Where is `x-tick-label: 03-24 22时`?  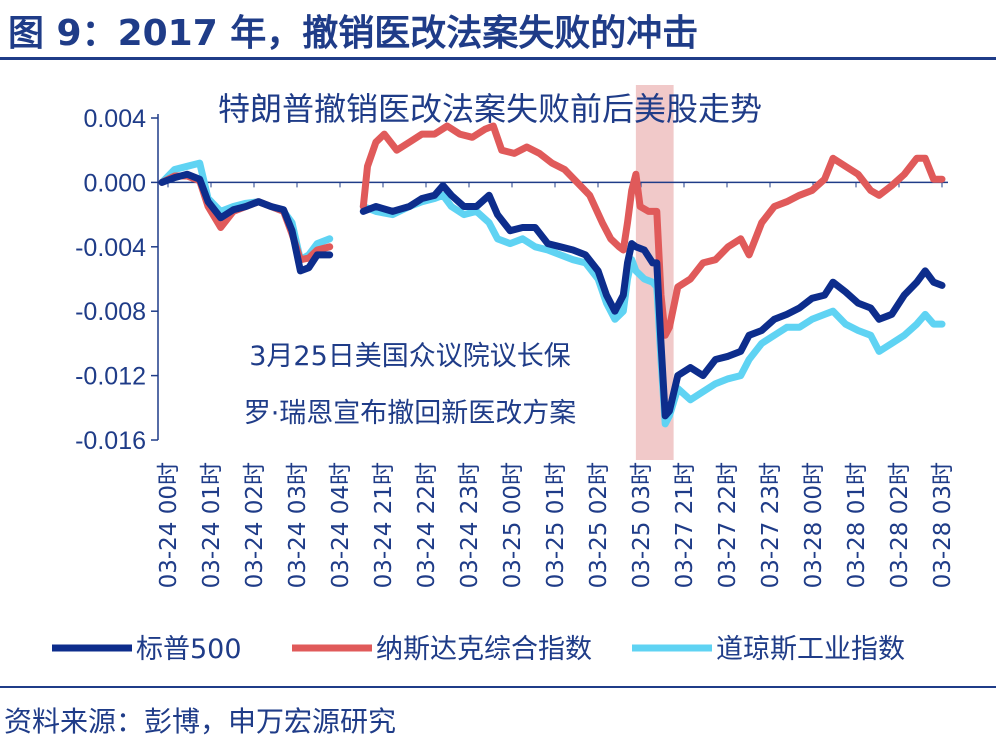 x-tick-label: 03-24 22时 is located at coordinates (427, 525).